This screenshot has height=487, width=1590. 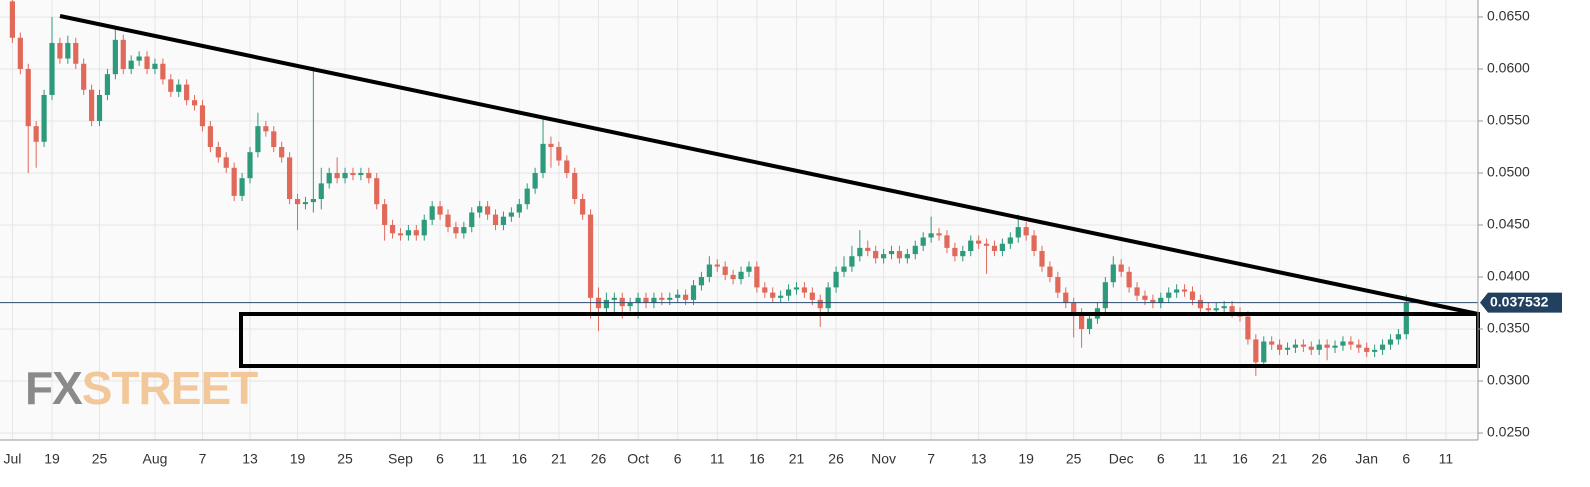 I want to click on last-price-tag, so click(x=1521, y=302).